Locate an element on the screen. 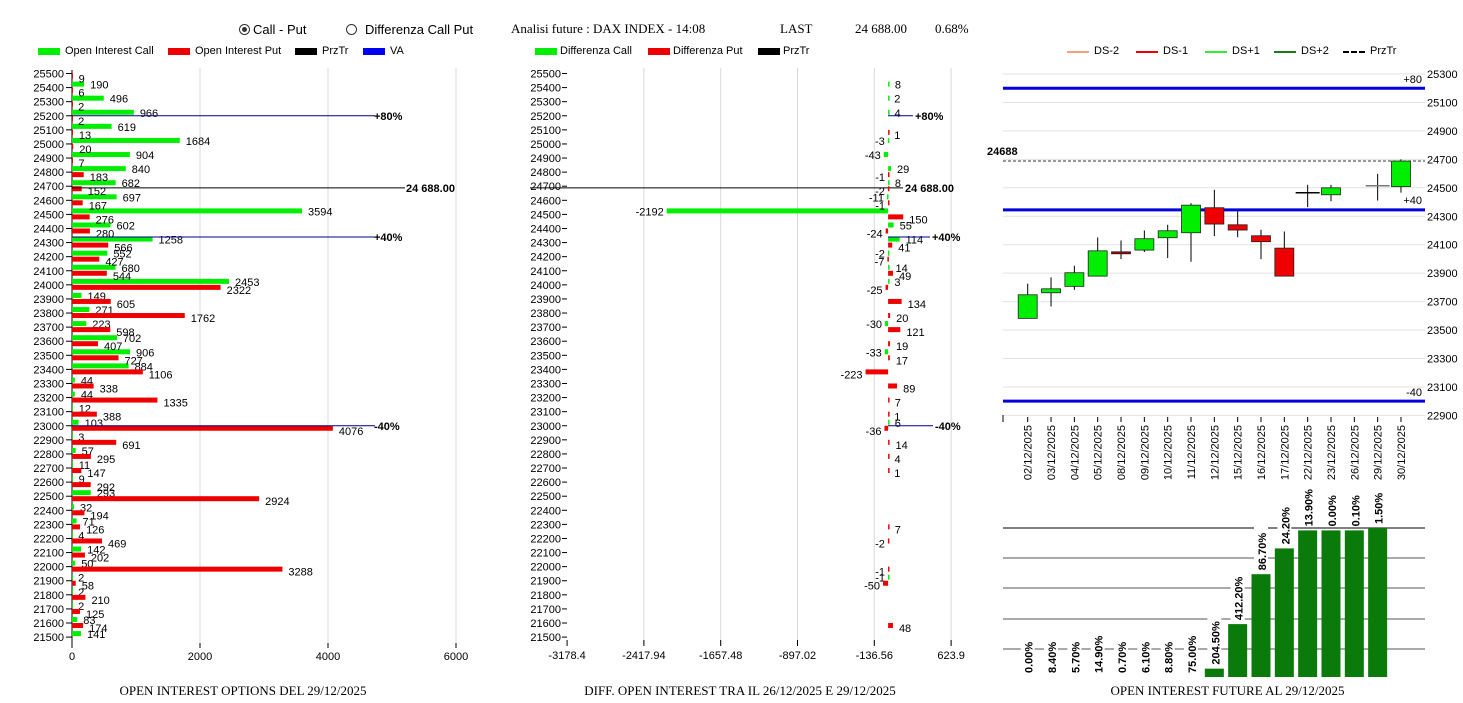  call-value-label: 1684 is located at coordinates (198, 142).